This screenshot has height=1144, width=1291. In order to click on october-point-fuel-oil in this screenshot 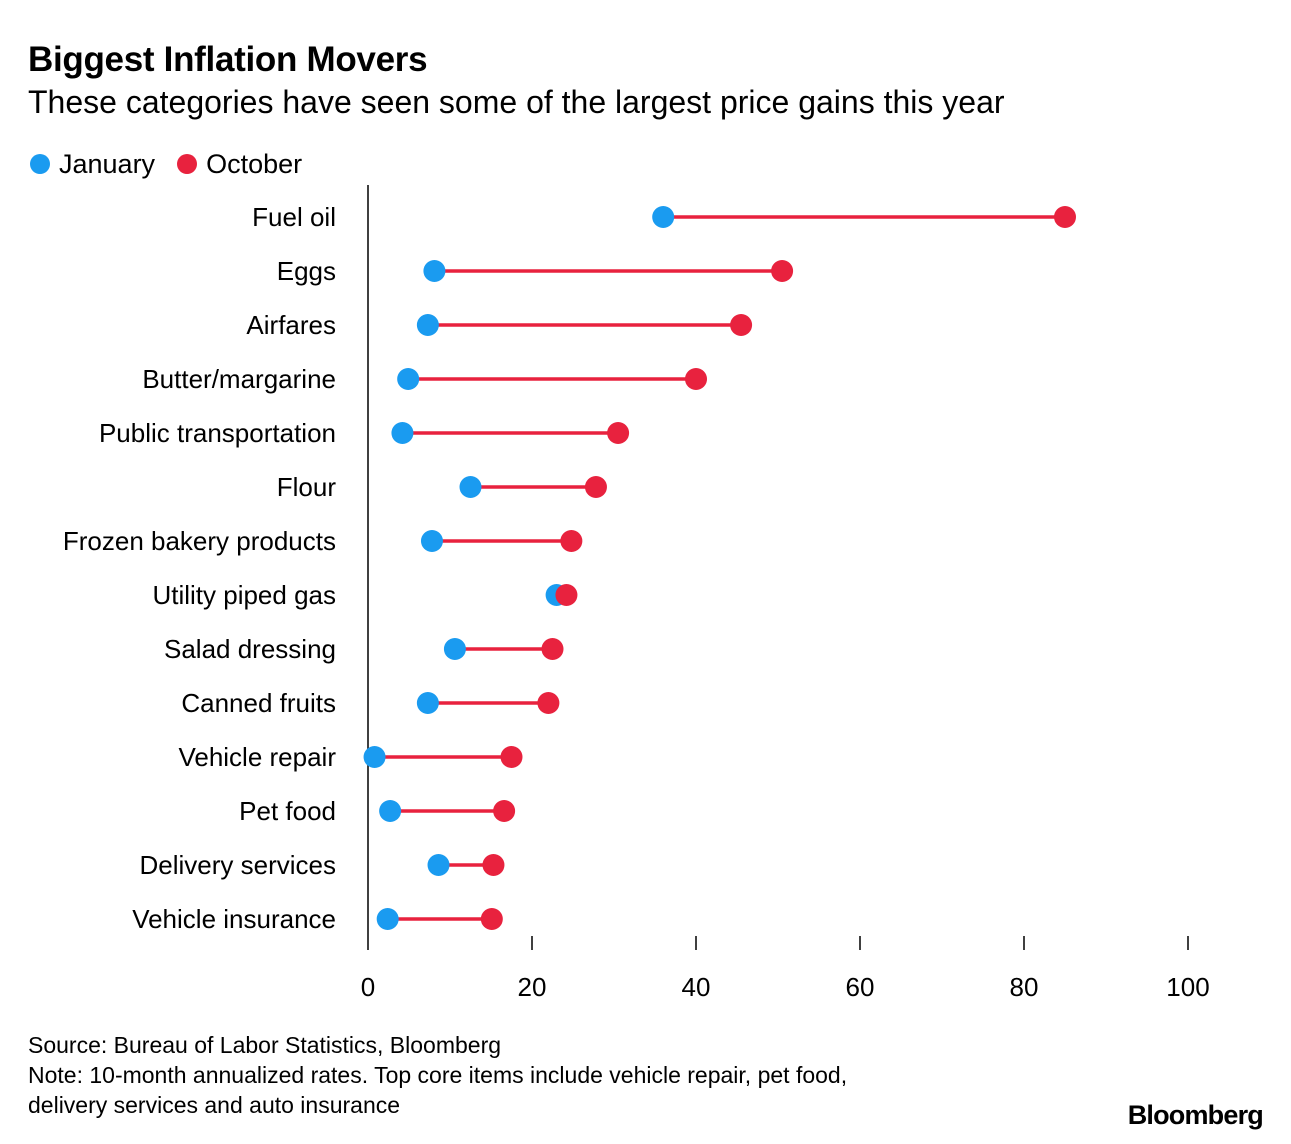, I will do `click(1065, 217)`.